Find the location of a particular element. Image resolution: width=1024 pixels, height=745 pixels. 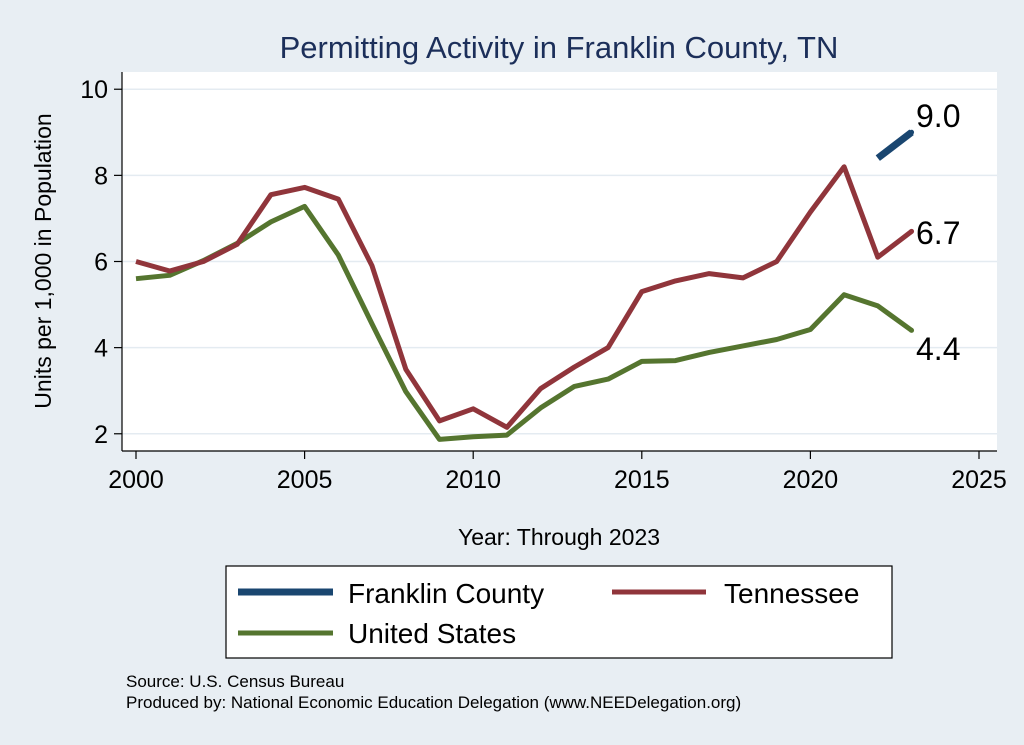

legend-label-united-states: United States is located at coordinates (432, 633).